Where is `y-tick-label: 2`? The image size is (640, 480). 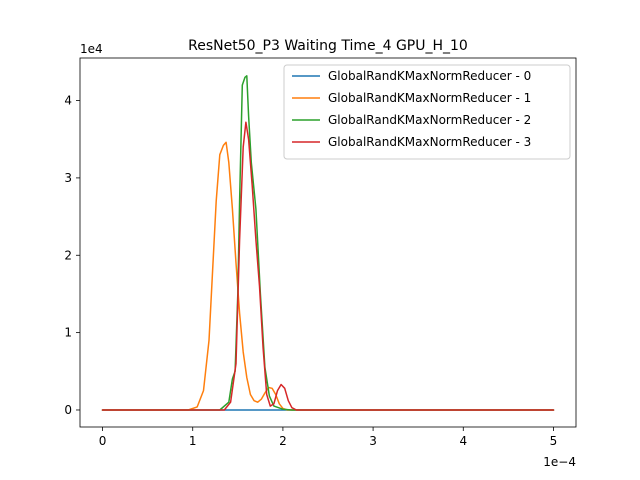 y-tick-label: 2 is located at coordinates (68, 255).